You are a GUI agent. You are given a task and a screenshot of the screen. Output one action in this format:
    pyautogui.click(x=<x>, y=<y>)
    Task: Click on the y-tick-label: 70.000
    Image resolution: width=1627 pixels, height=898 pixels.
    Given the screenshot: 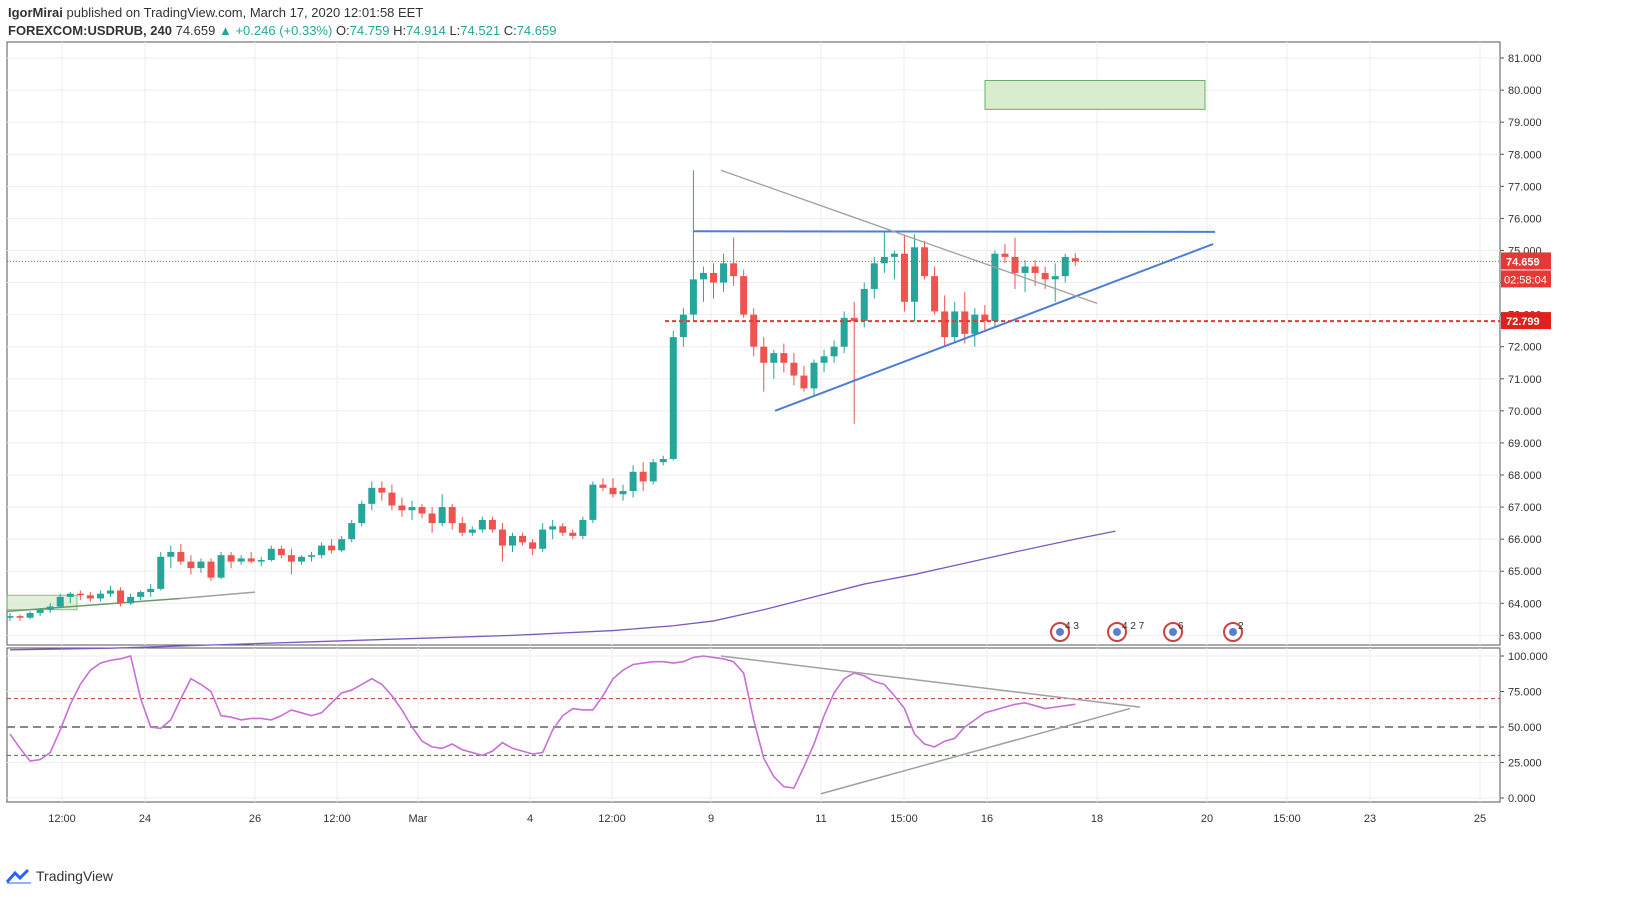 What is the action you would take?
    pyautogui.click(x=1525, y=412)
    